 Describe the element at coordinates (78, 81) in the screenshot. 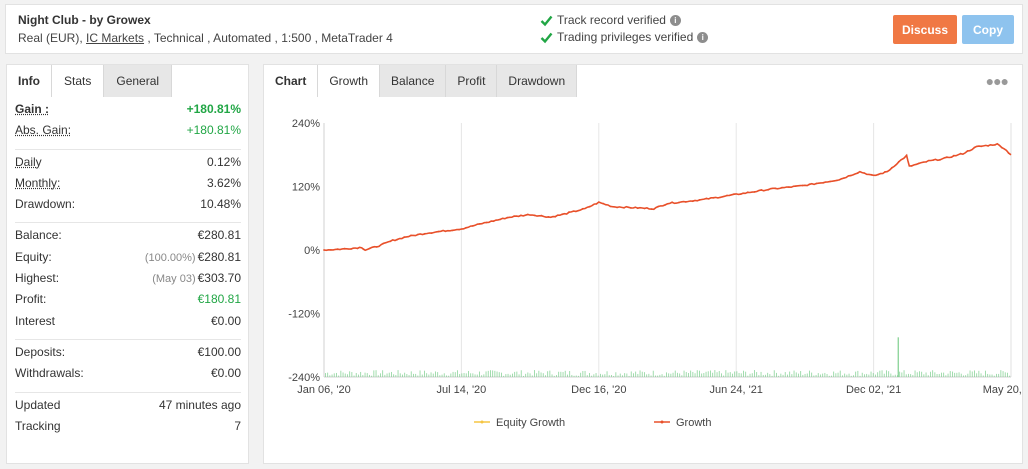

I see `tab-stats: Stats` at that location.